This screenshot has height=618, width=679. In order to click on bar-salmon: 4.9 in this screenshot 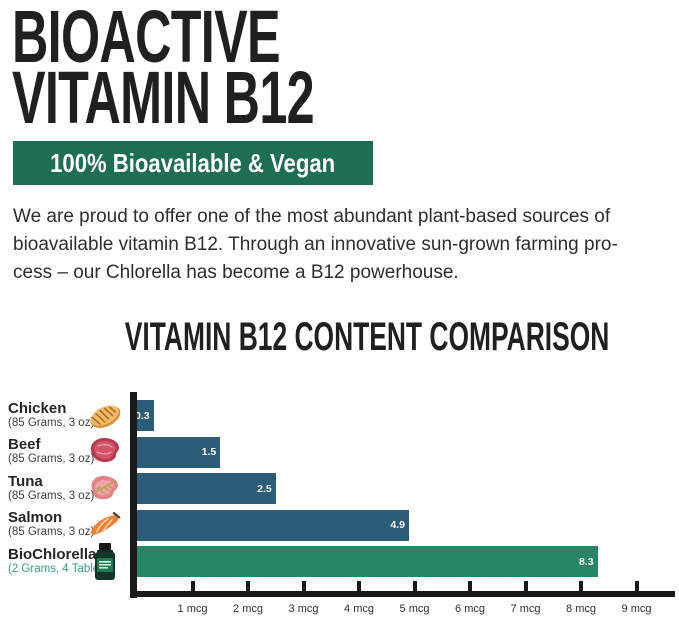, I will do `click(273, 525)`.